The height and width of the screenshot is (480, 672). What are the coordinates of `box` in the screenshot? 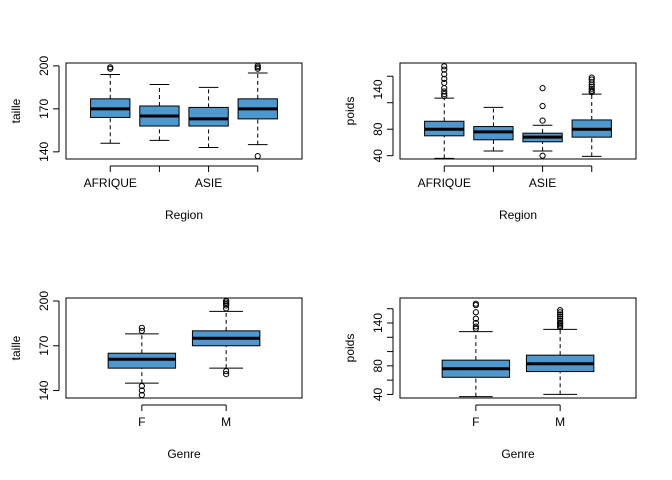 It's located at (208, 116).